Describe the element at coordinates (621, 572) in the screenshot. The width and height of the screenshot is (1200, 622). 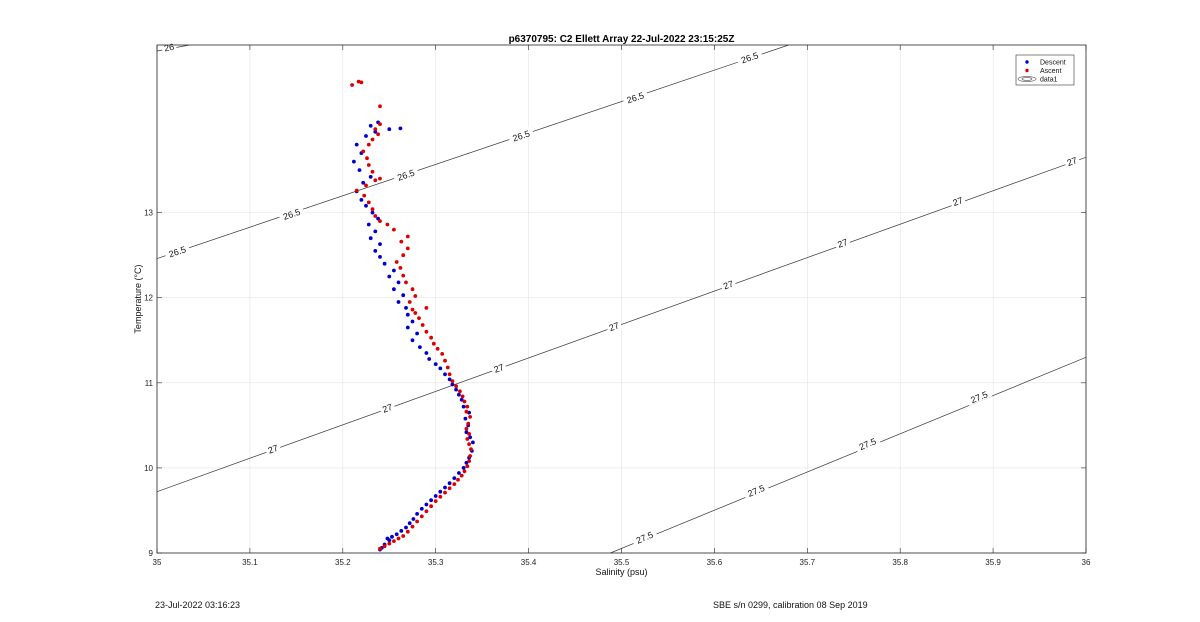
I see `x-axis-label: Salinity (psu)` at that location.